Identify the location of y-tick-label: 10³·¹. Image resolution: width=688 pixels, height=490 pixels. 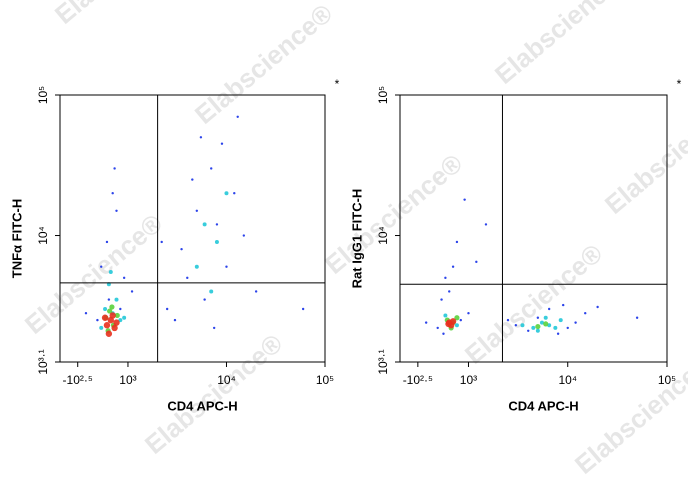
(43, 361).